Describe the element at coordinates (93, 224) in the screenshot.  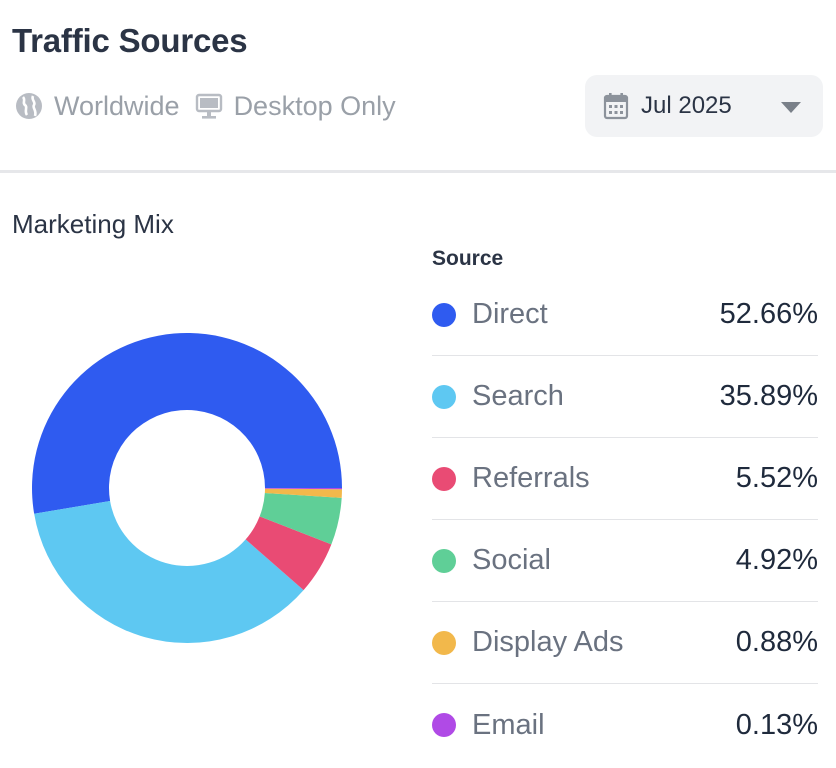
I see `section-title: Marketing Mix` at that location.